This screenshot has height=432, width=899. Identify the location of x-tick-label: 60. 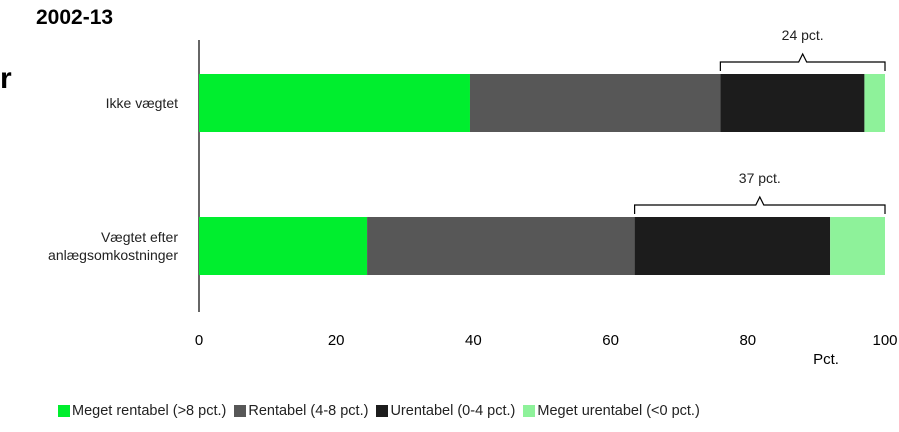
(610, 340).